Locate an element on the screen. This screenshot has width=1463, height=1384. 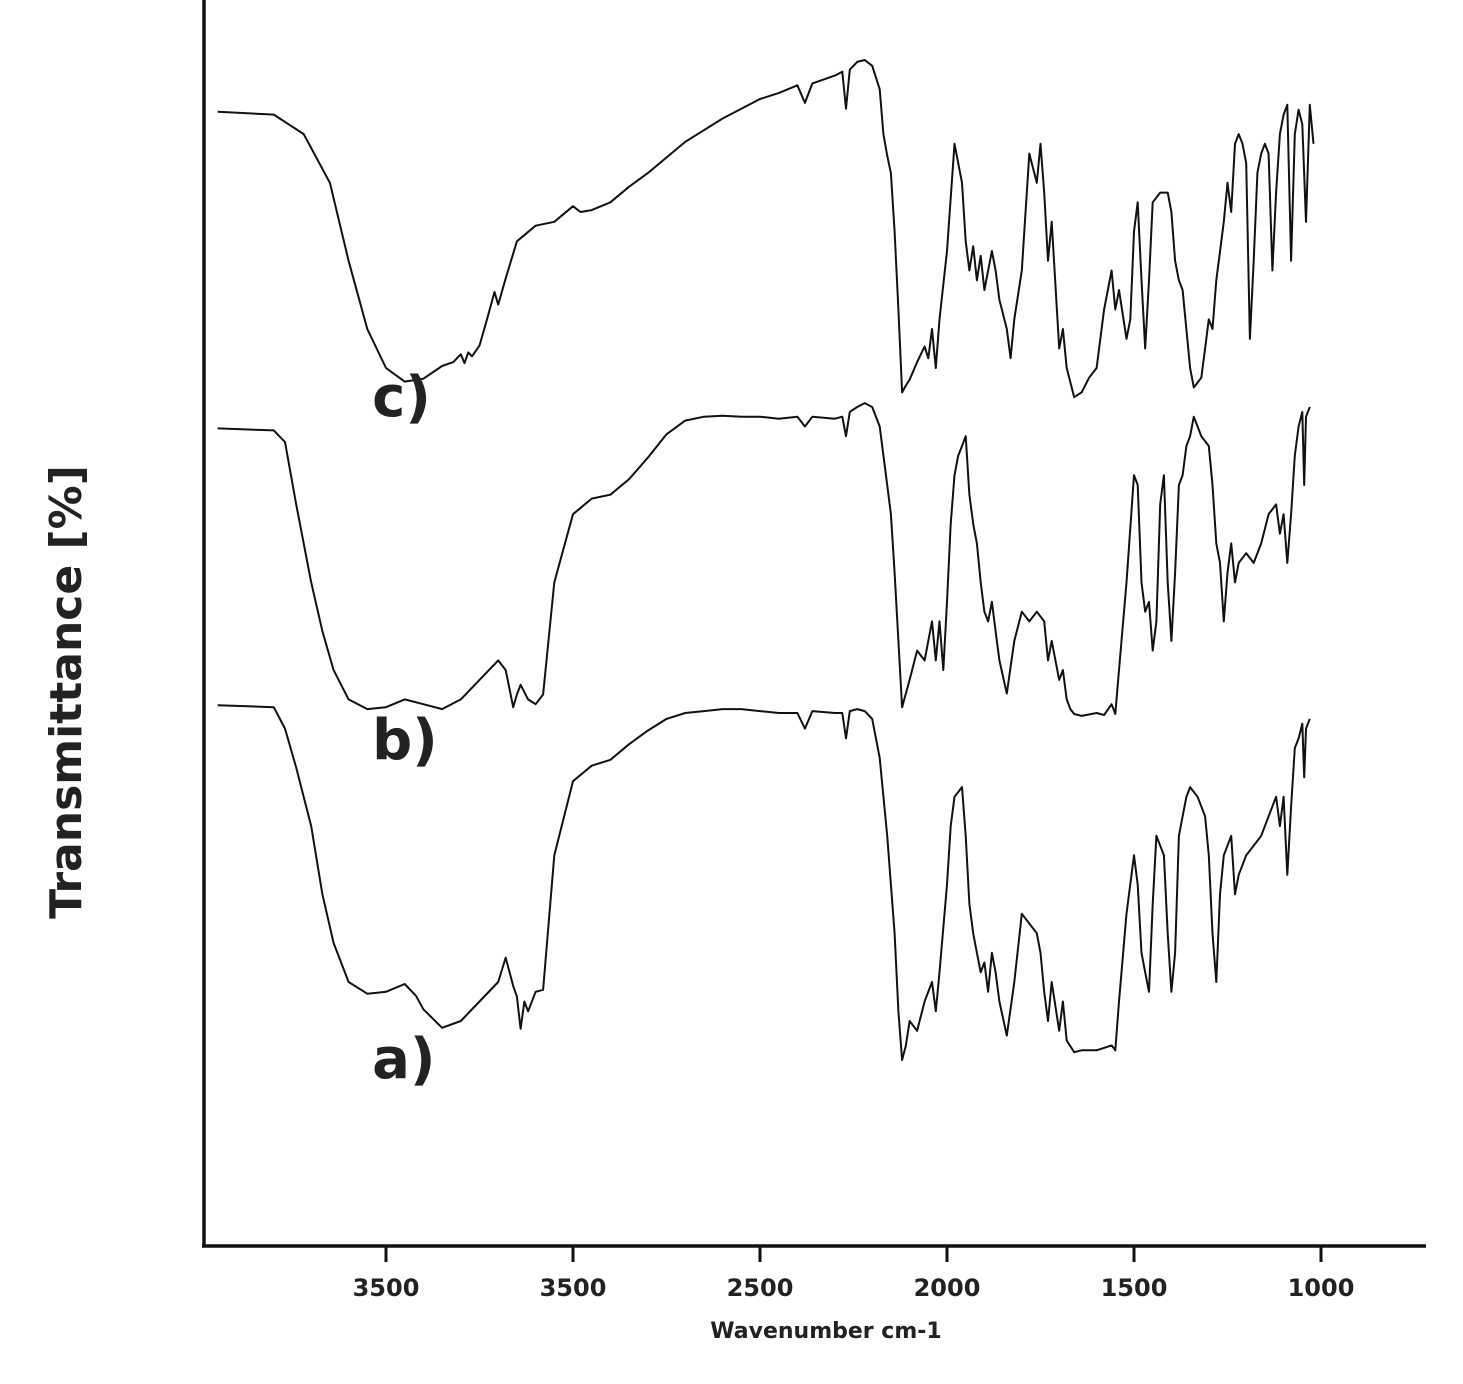
series-label-layer: c) b) a) is located at coordinates (405, 728).